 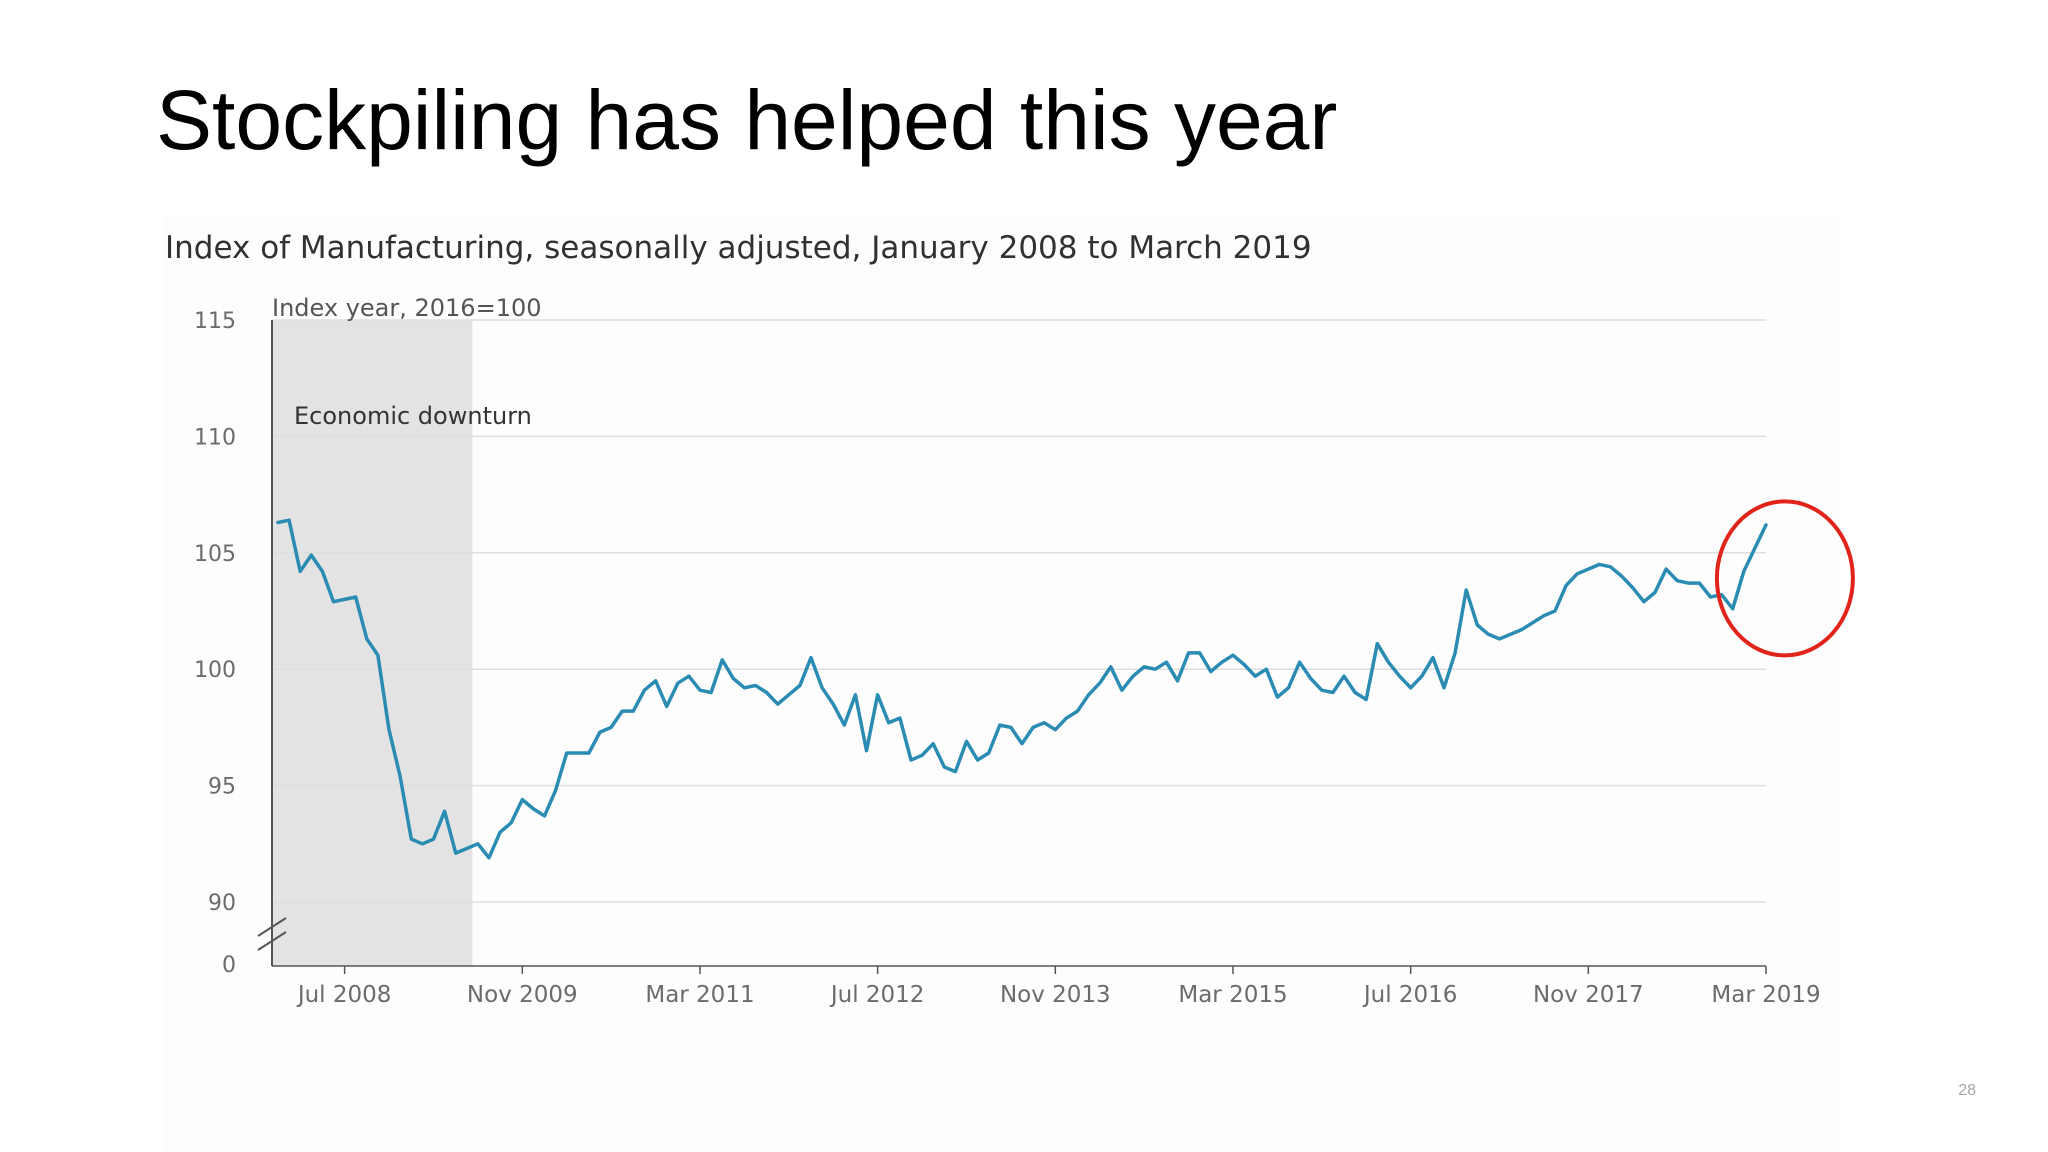 I want to click on y-tick-label: 100, so click(x=215, y=670).